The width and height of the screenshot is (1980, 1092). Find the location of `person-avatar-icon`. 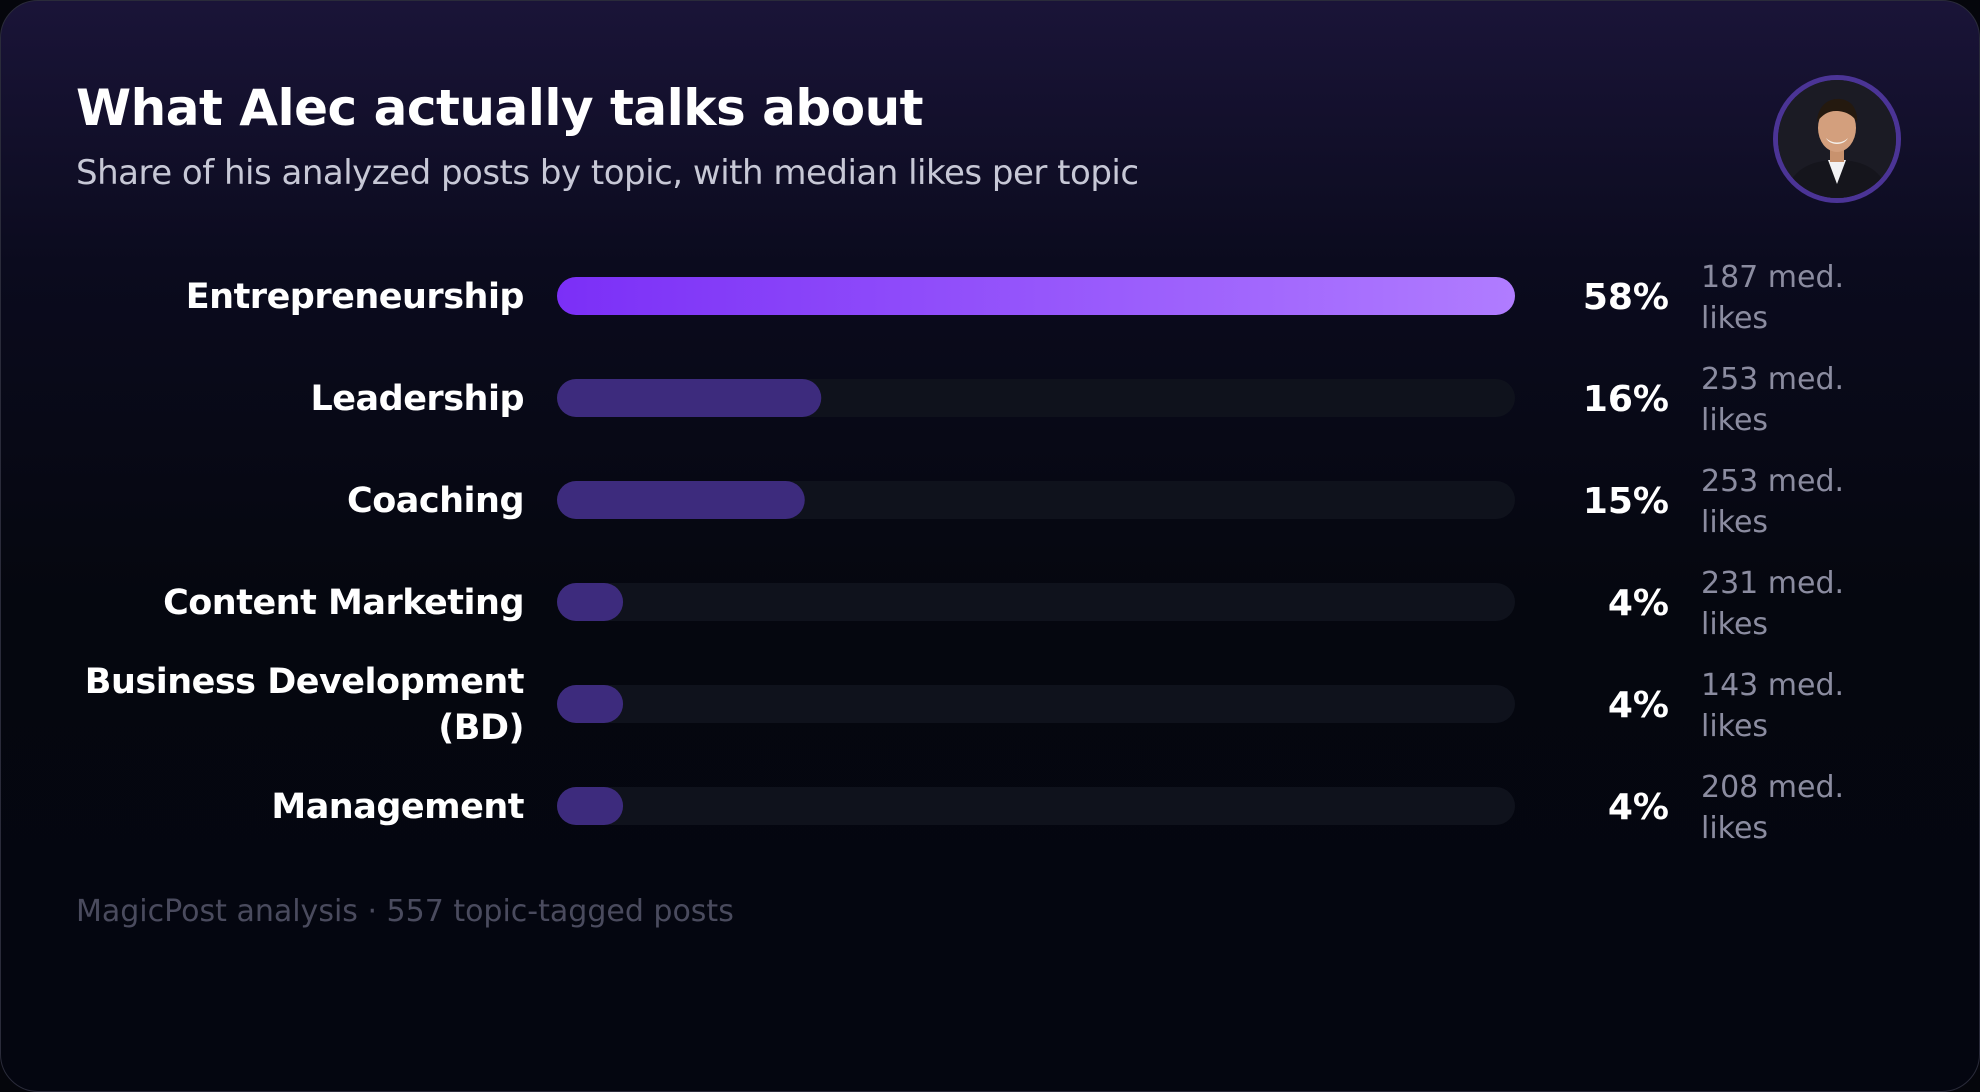

person-avatar-icon is located at coordinates (1837, 139).